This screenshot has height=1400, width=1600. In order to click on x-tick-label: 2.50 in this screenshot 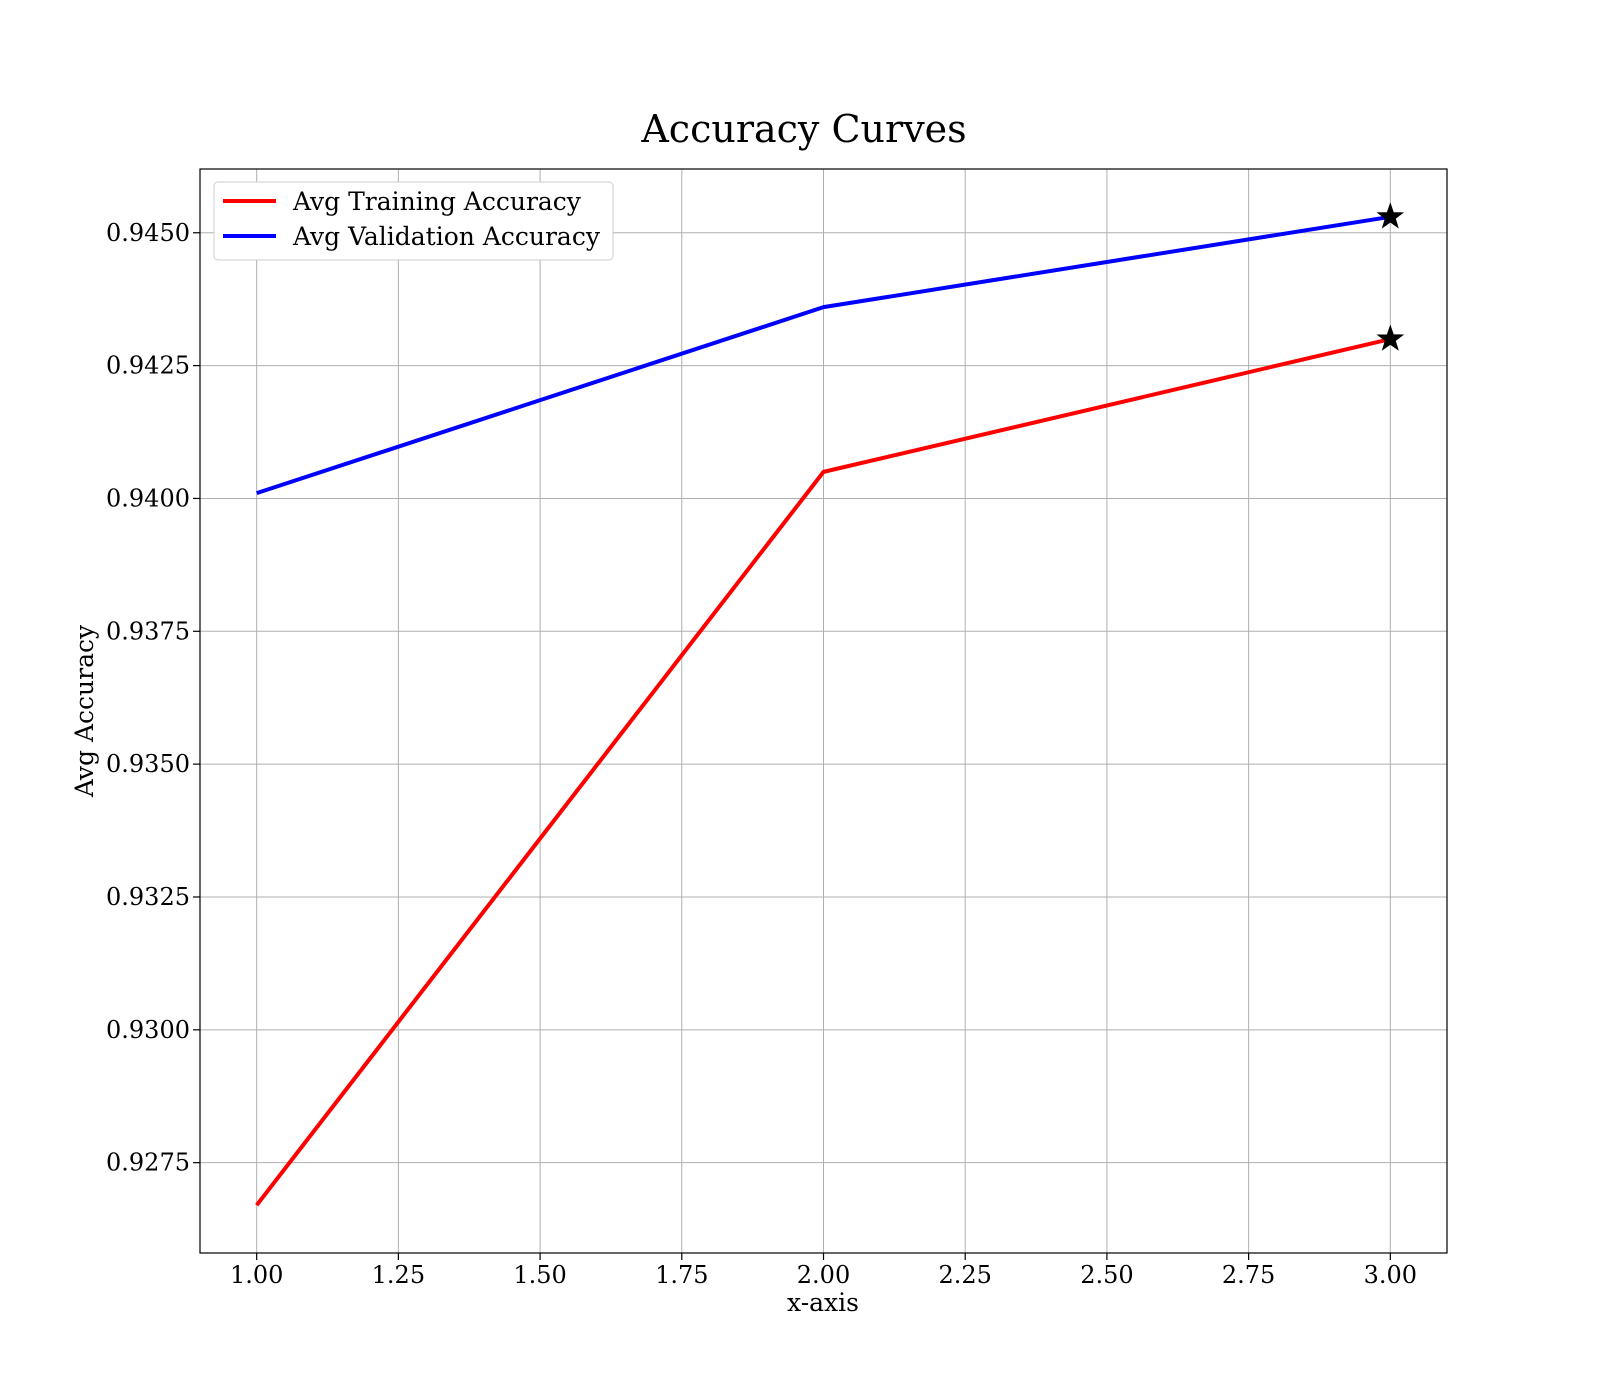, I will do `click(1106, 1275)`.